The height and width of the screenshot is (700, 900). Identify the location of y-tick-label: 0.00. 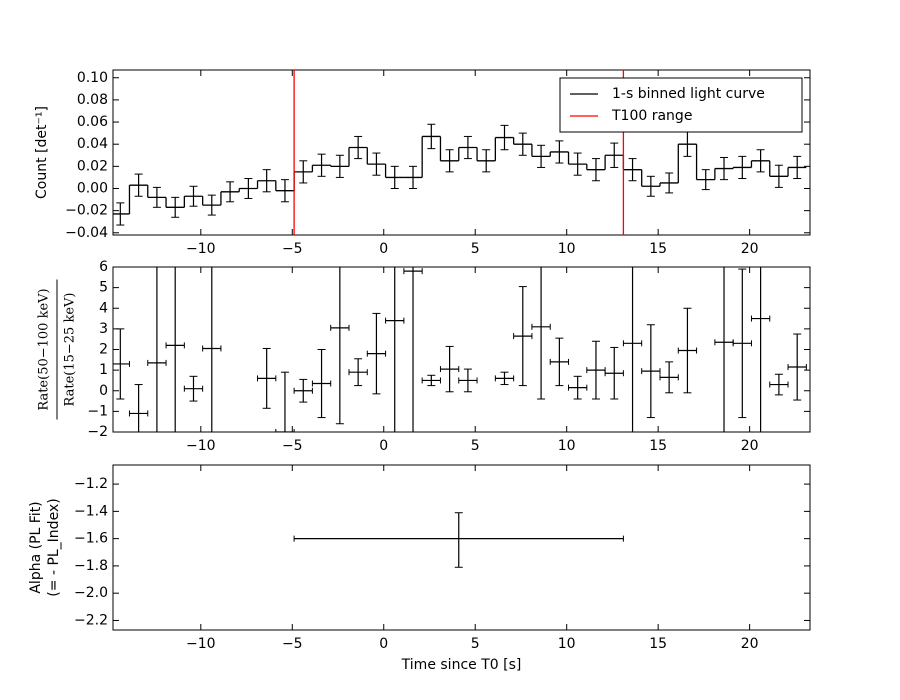
(92, 188).